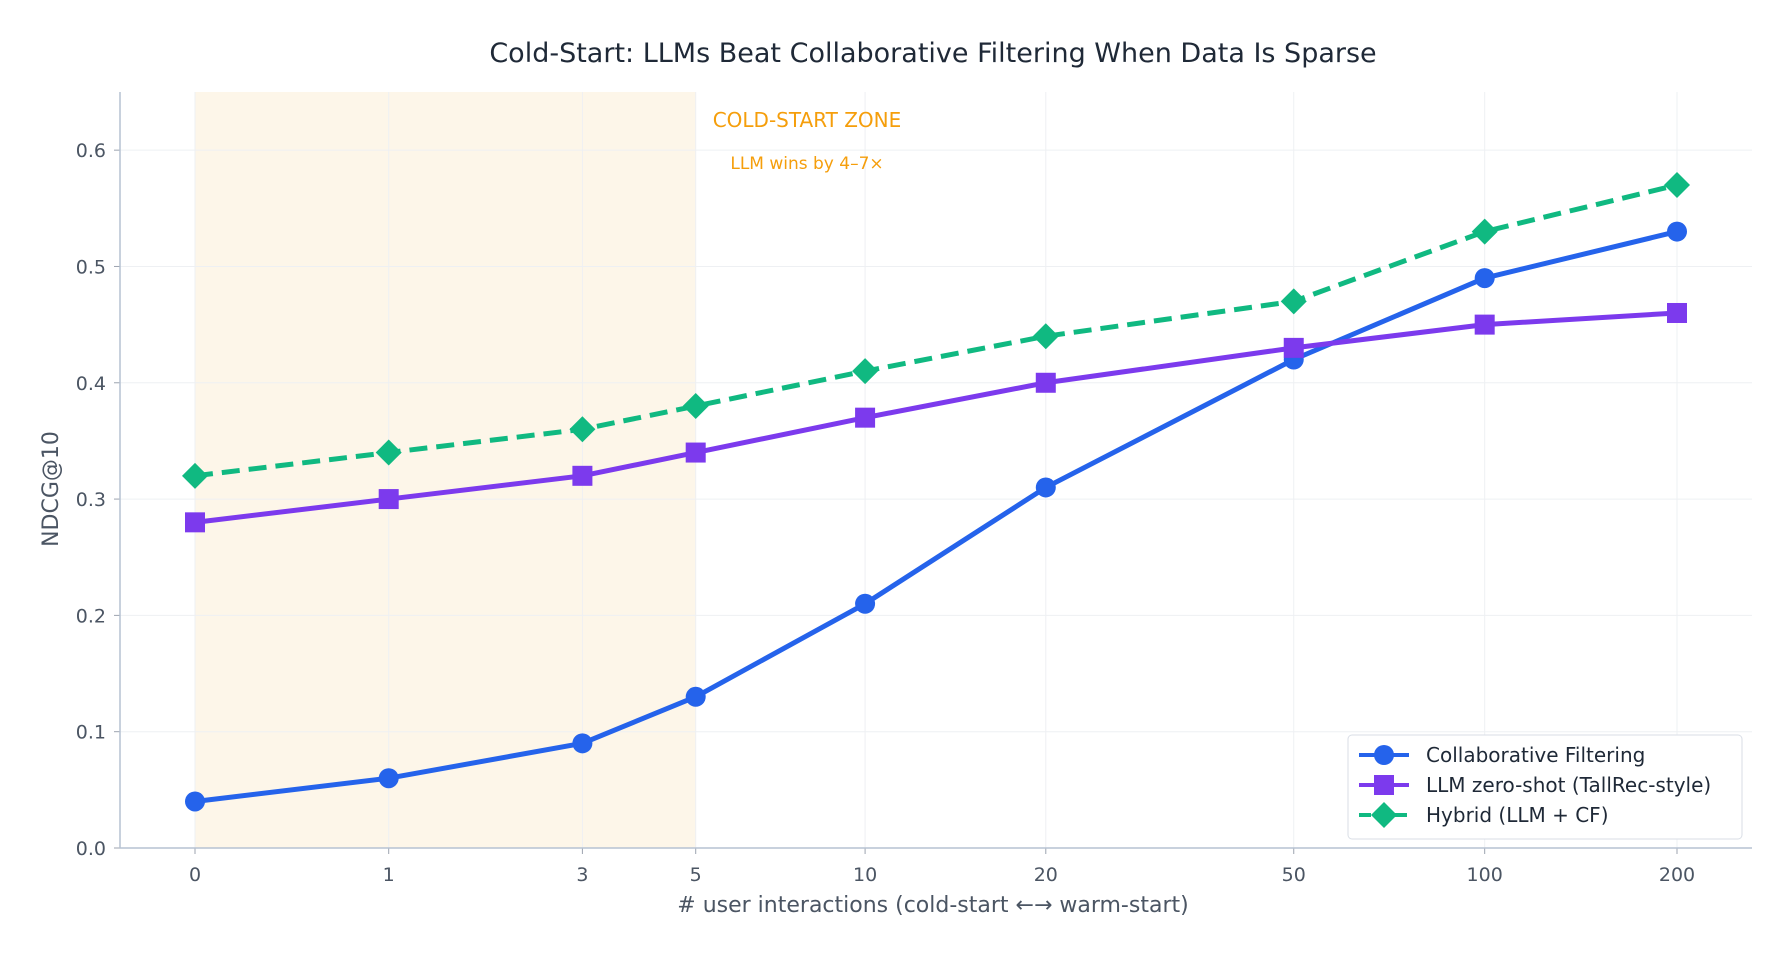 This screenshot has height=955, width=1787. I want to click on cold-start-zone-sublabel: LLM wins by 4–7×, so click(806, 164).